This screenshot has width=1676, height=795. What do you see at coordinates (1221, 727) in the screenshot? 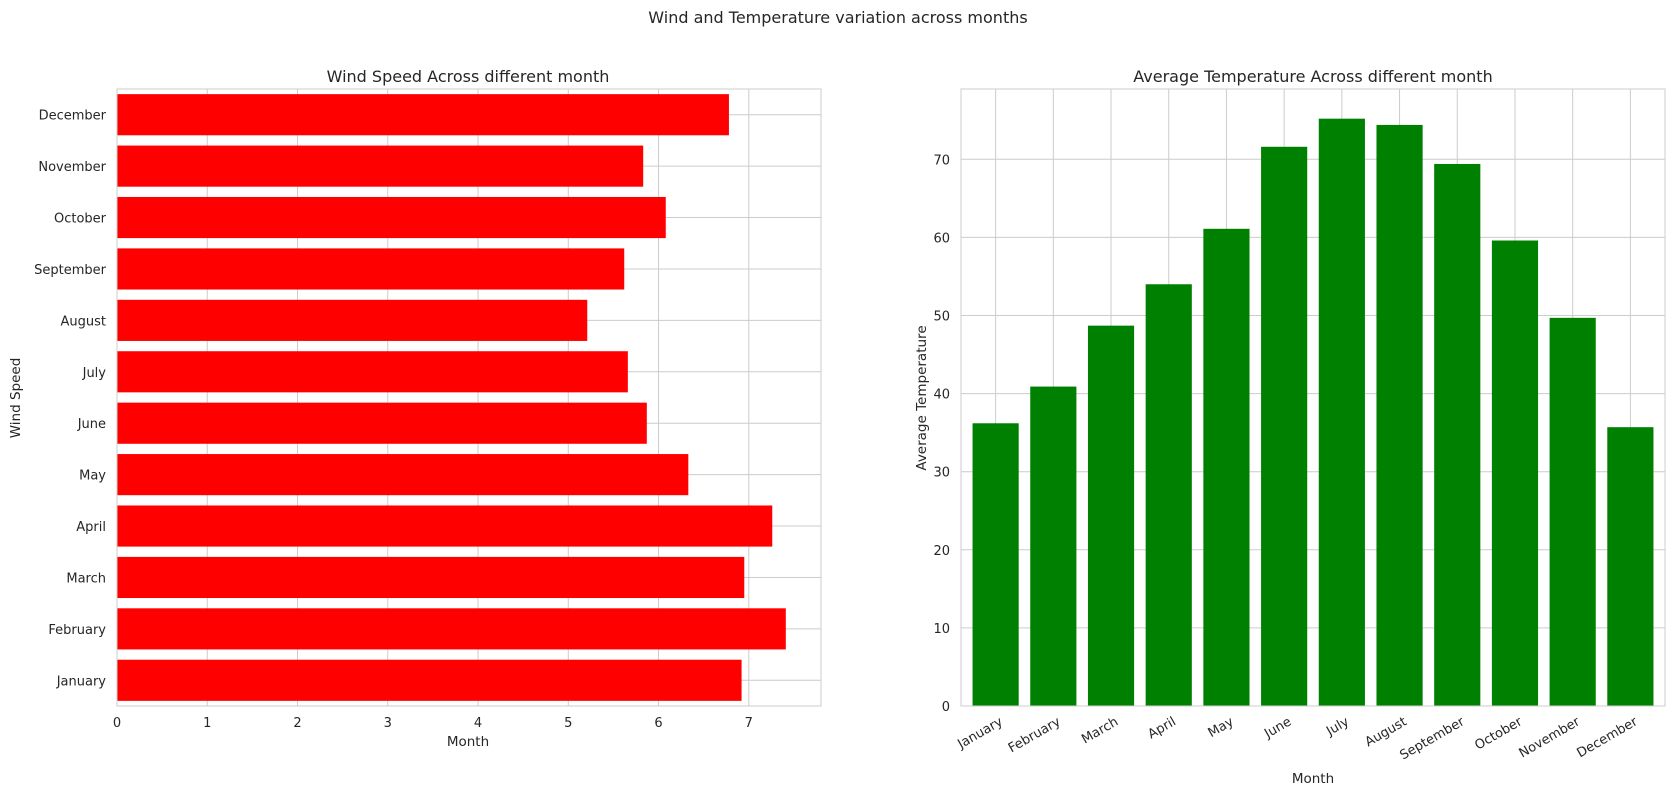
I see `temp-x-tick-label: May` at bounding box center [1221, 727].